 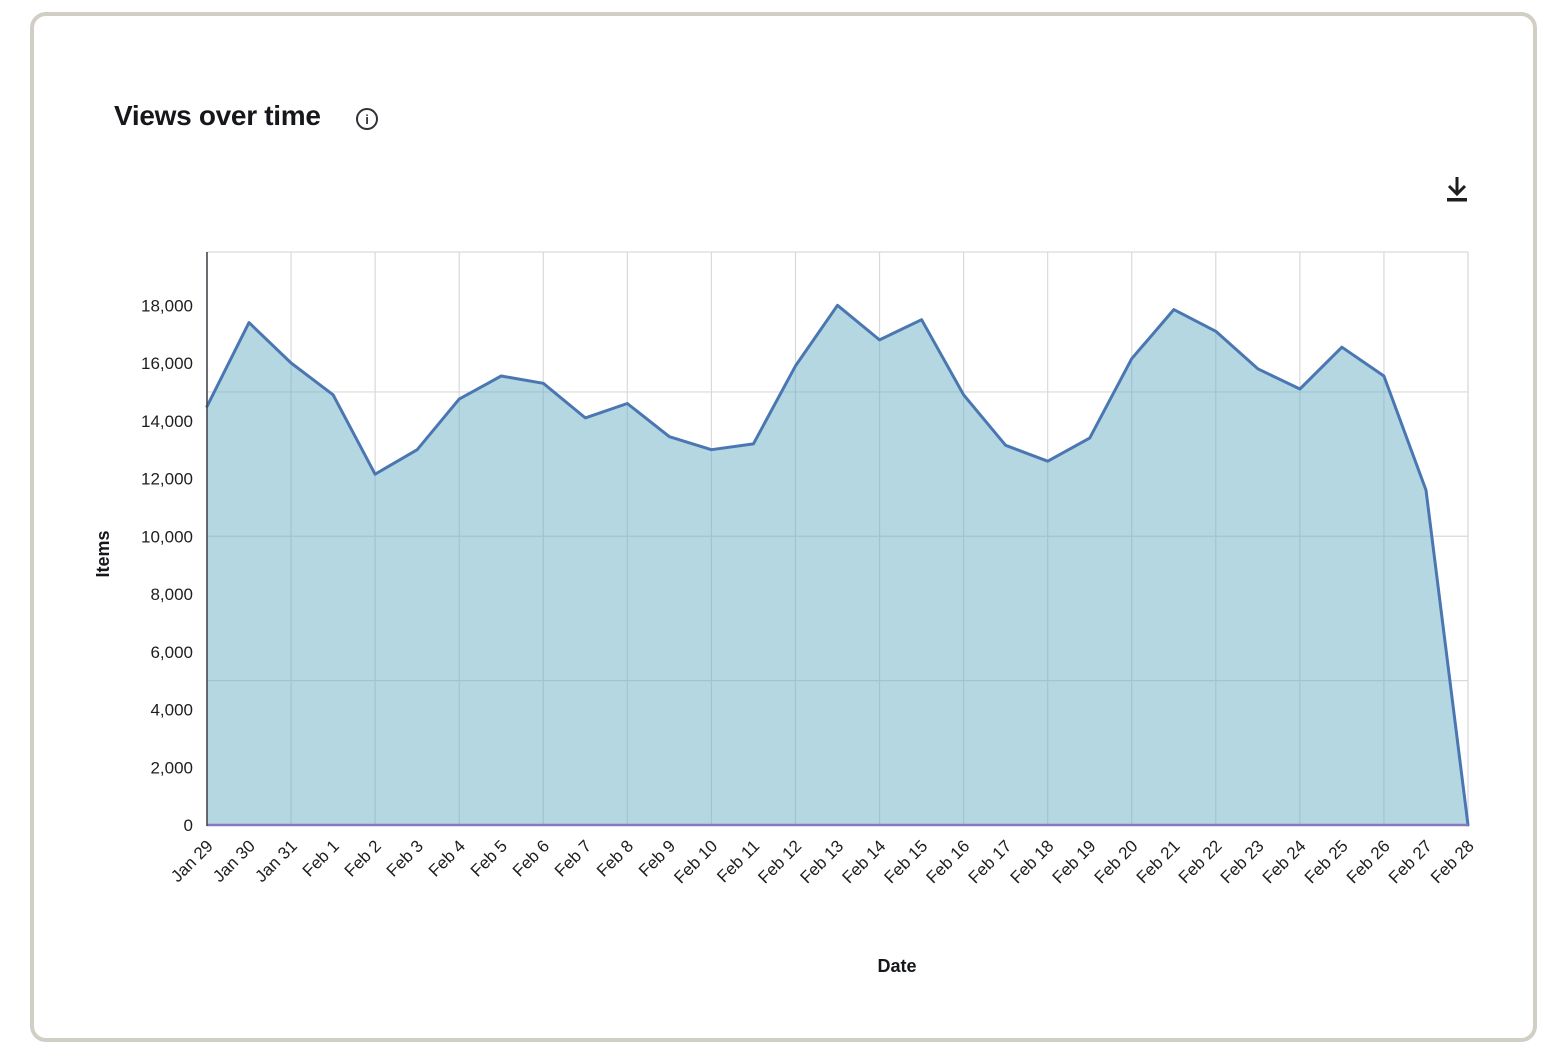 I want to click on x-tick-label: Feb 17, so click(x=990, y=861).